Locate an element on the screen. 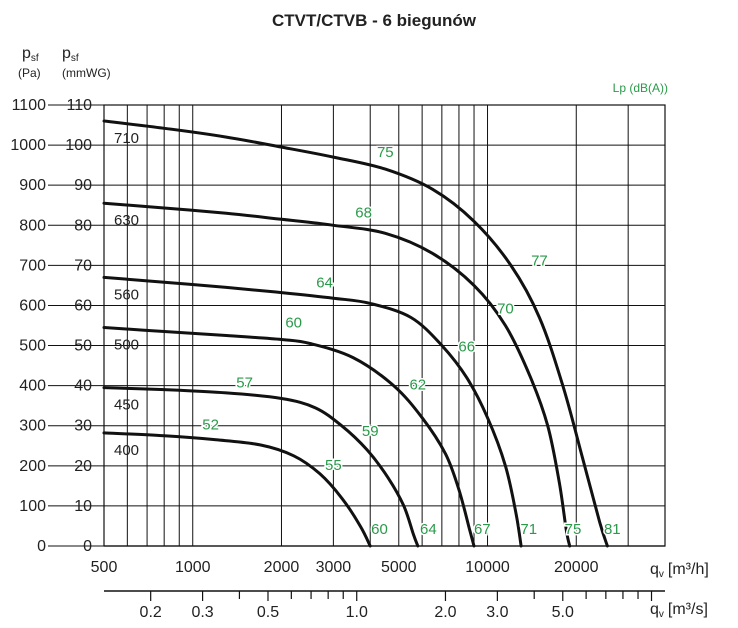  x-bottom-tick-label: 0.2 is located at coordinates (151, 612).